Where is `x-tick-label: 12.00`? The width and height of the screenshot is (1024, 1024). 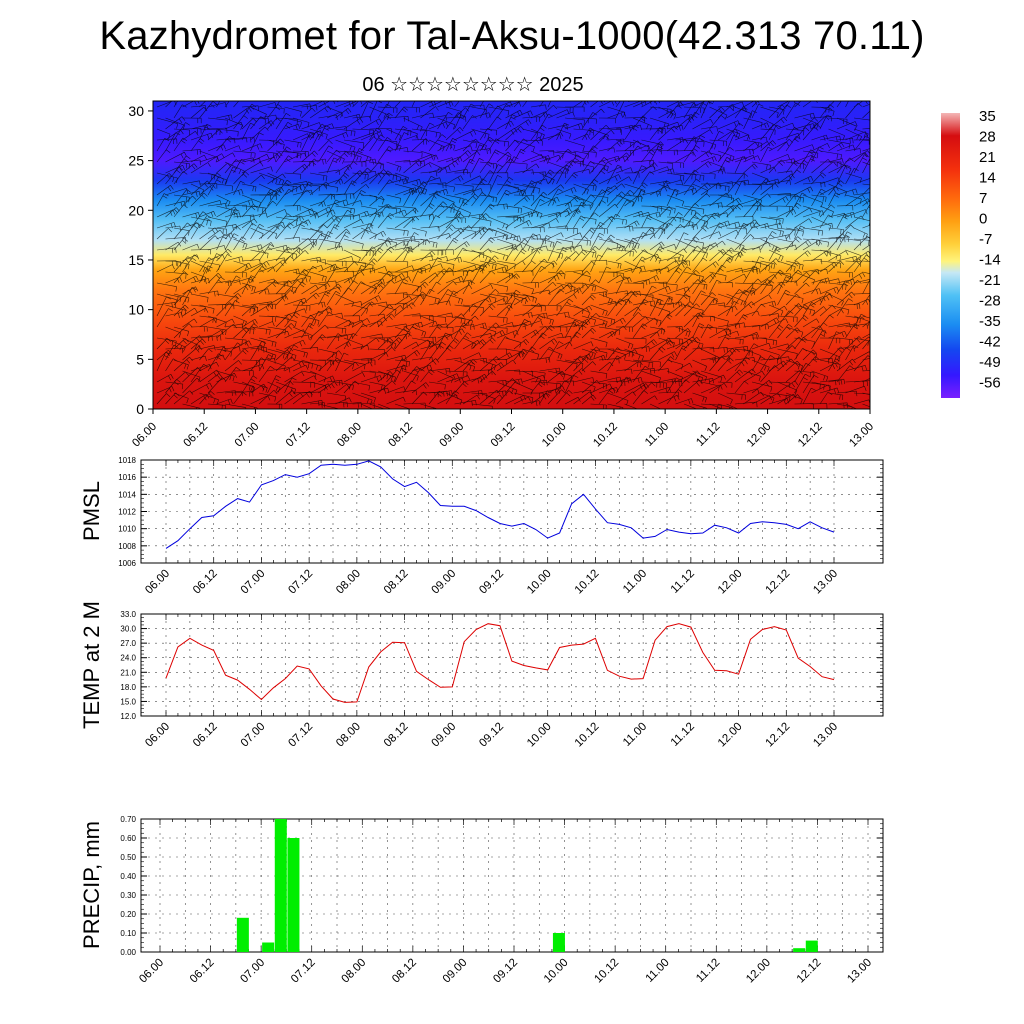
x-tick-label: 12.00 is located at coordinates (730, 735).